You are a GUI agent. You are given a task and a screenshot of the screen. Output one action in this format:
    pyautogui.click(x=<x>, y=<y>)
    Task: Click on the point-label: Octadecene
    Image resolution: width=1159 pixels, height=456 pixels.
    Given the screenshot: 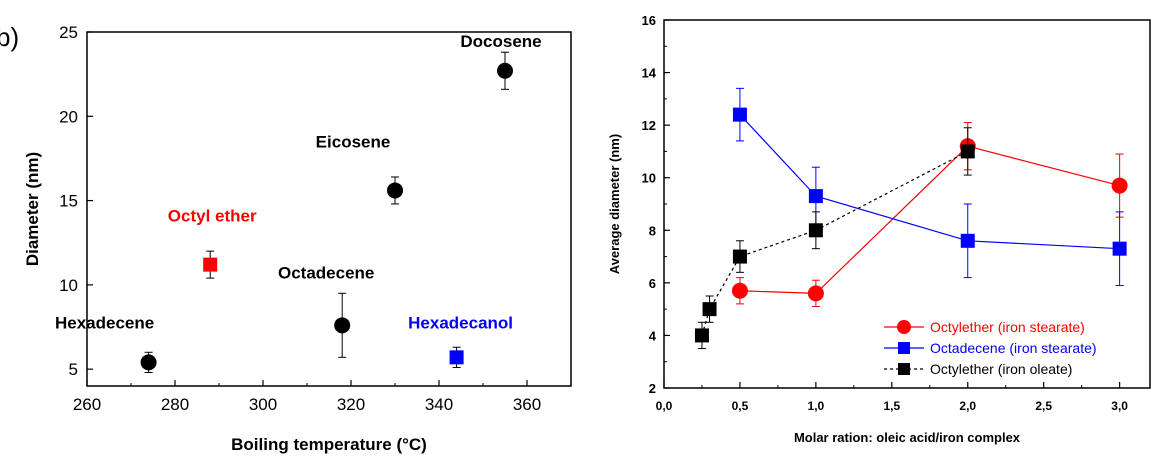 What is the action you would take?
    pyautogui.click(x=326, y=272)
    